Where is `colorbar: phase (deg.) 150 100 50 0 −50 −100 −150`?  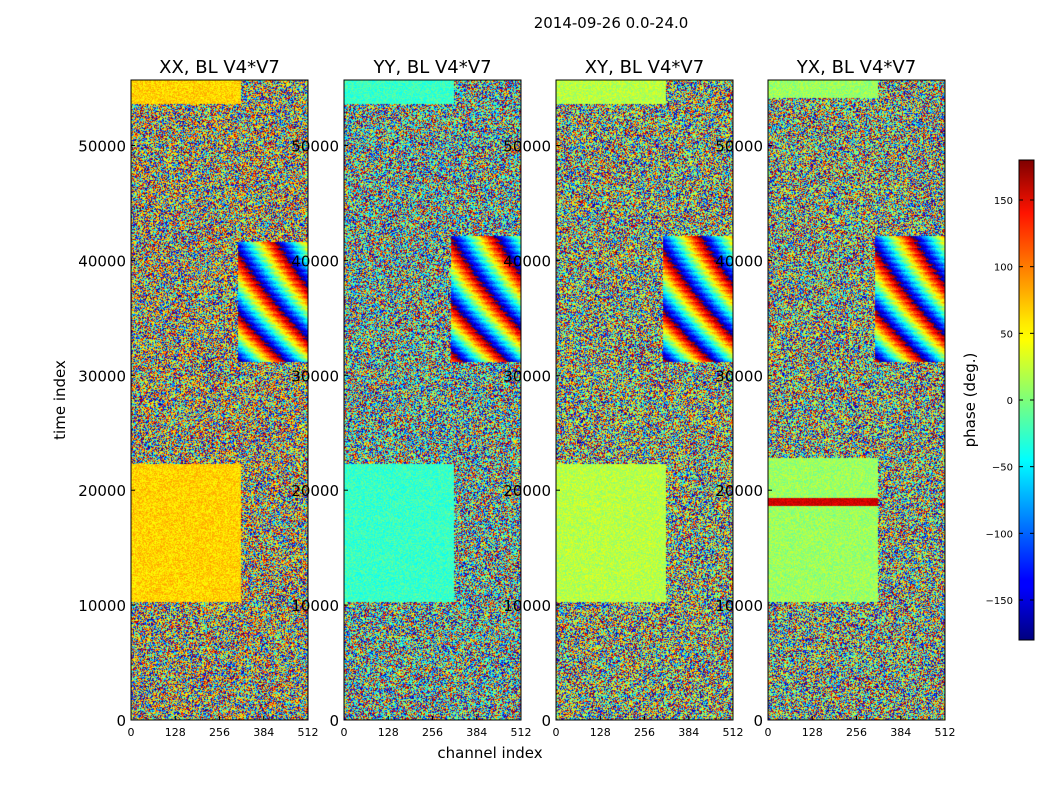 colorbar: phase (deg.) 150 100 50 0 −50 −100 −150 is located at coordinates (998, 400).